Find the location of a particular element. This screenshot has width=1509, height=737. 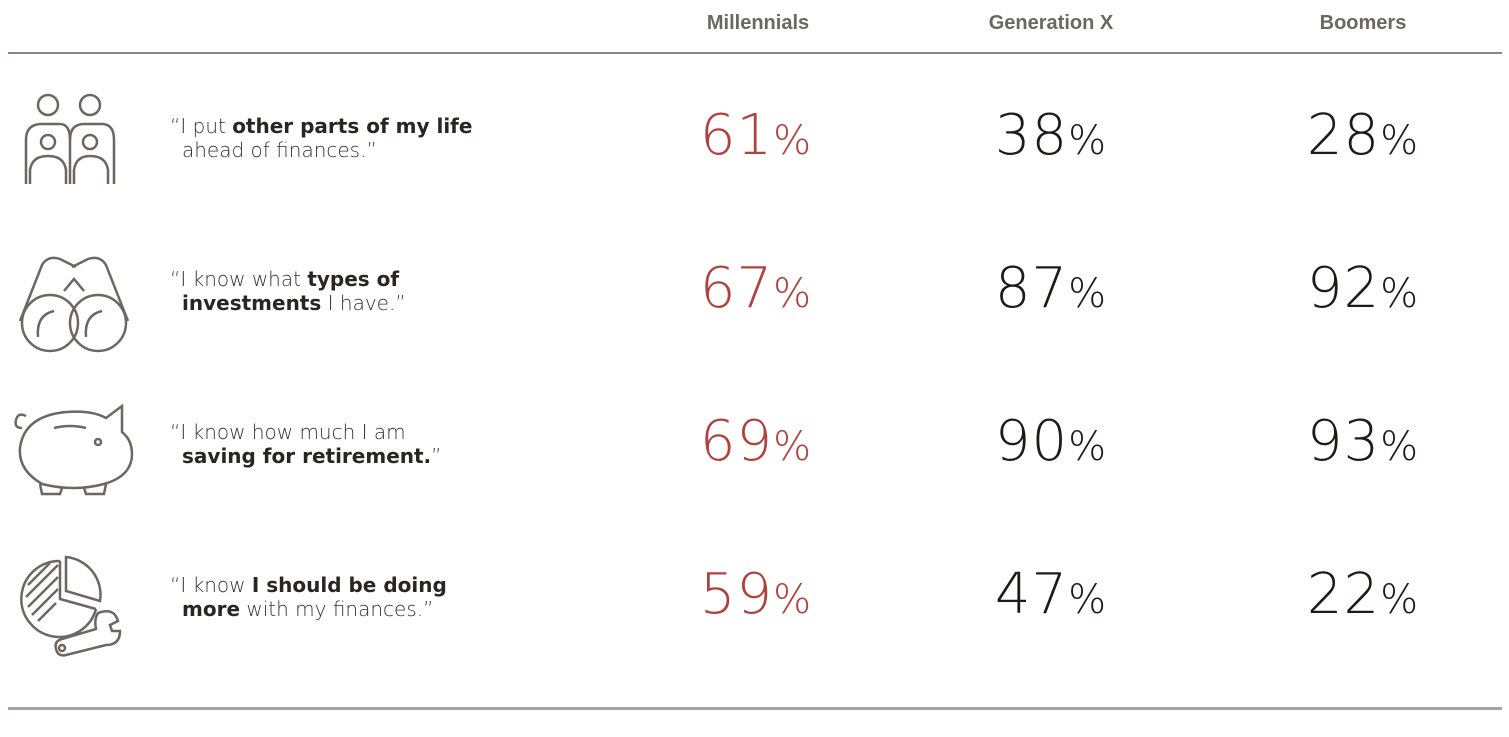

column-header-generation-x: Generation X is located at coordinates (1051, 23).